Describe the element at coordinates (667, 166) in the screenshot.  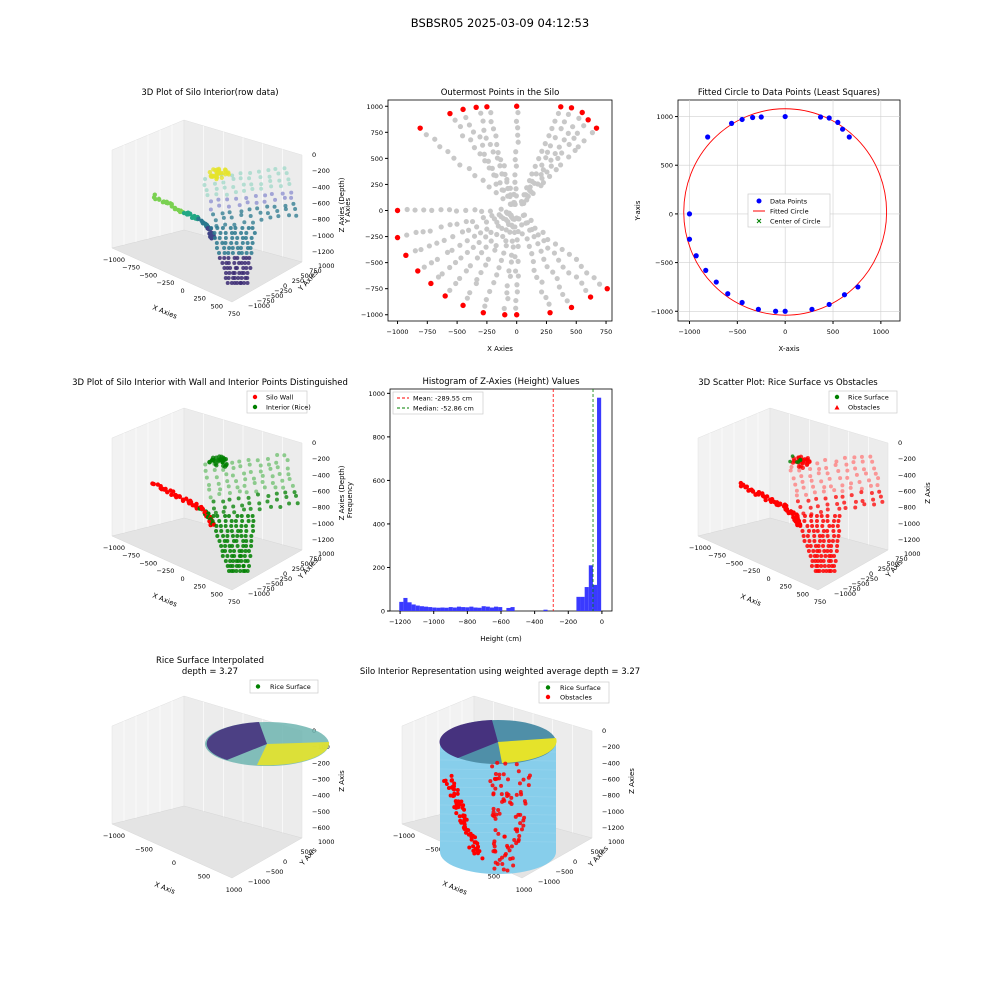
I see `y-tick-label: 500` at that location.